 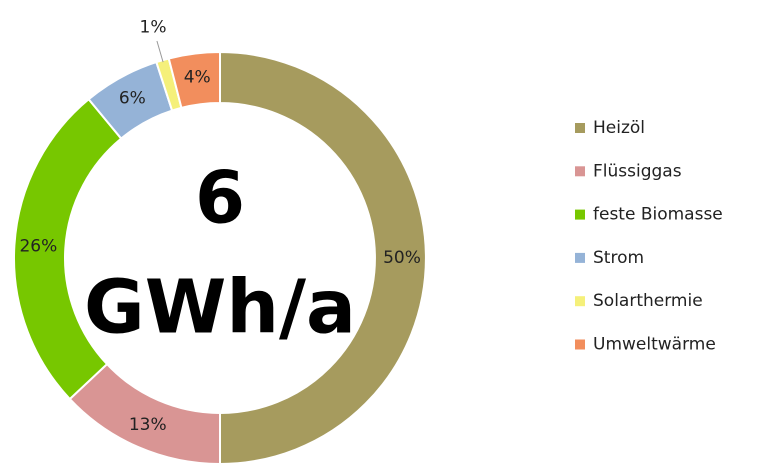 What do you see at coordinates (153, 28) in the screenshot?
I see `data-label: 1%` at bounding box center [153, 28].